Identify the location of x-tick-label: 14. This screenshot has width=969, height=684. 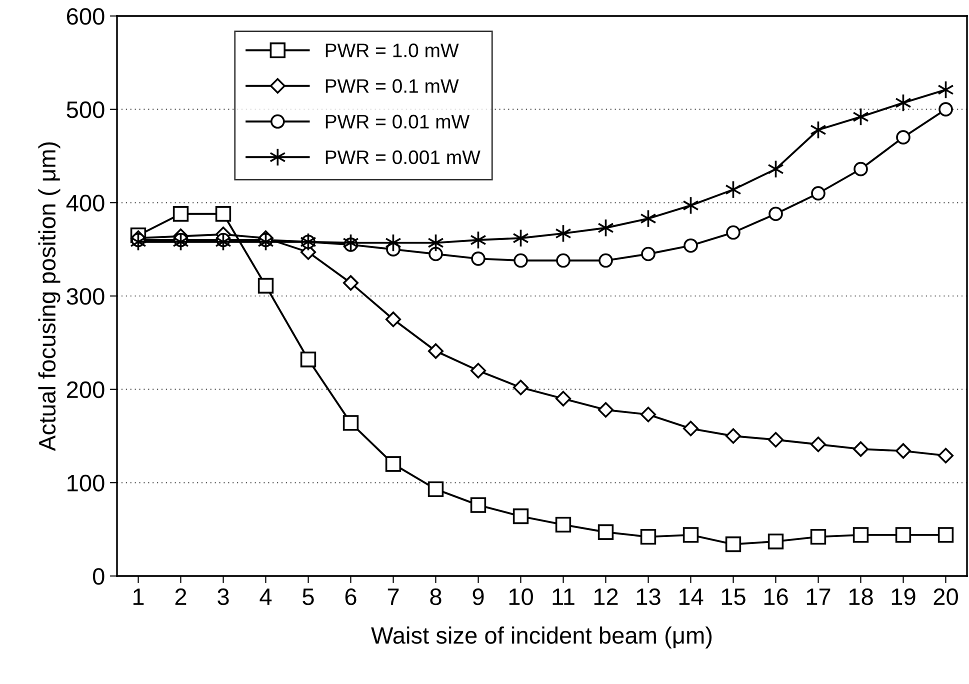
(691, 596).